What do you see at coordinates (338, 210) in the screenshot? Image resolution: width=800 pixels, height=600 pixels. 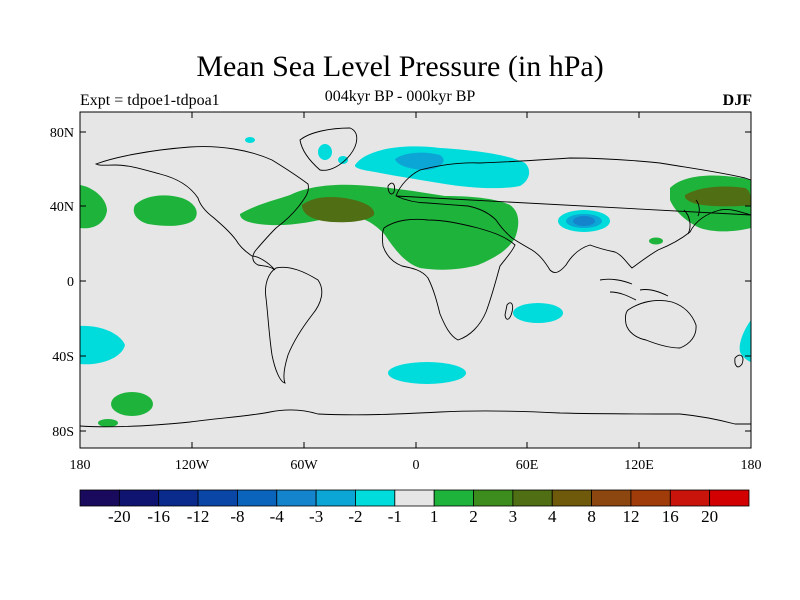 I see `anomaly-atlantic-core` at bounding box center [338, 210].